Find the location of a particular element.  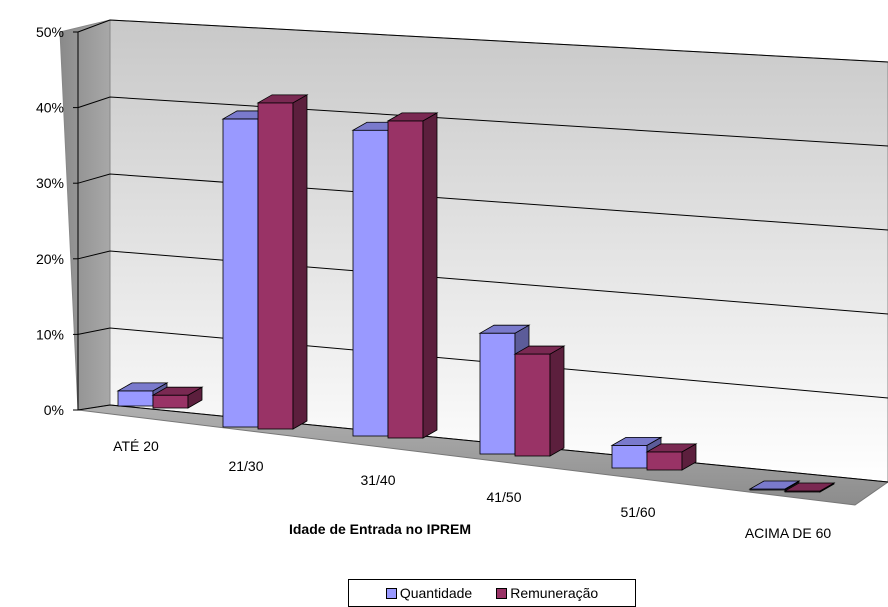

y-tick-label: 40% is located at coordinates (50, 108).